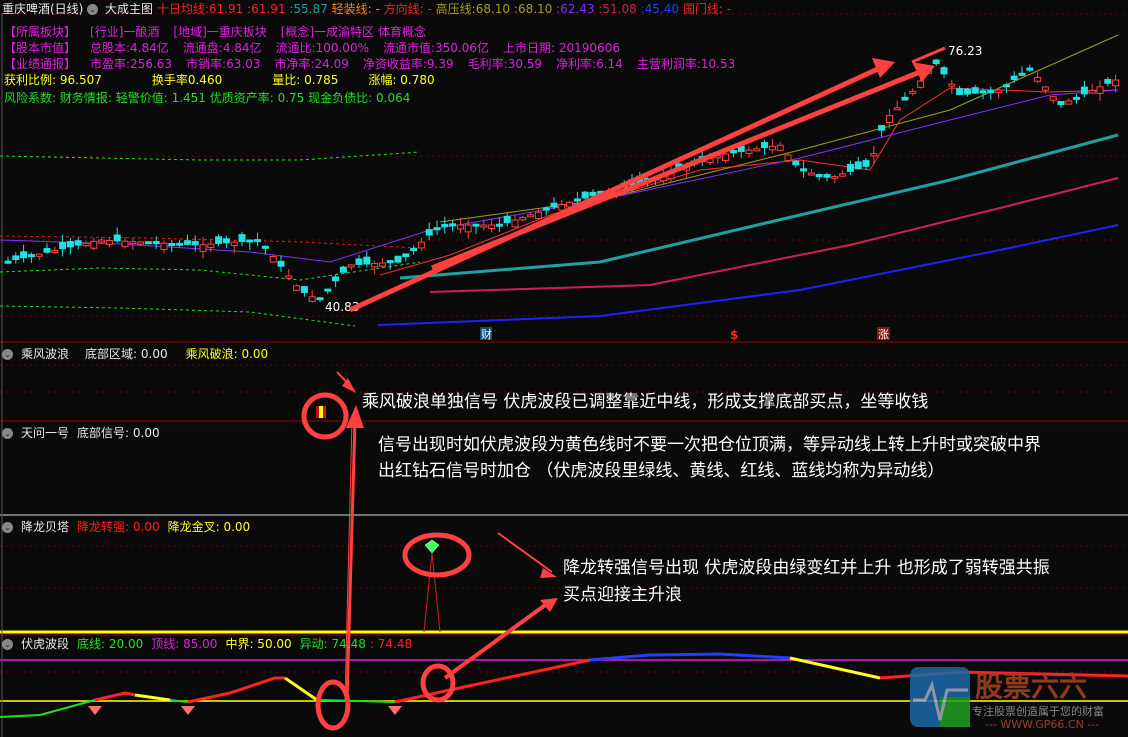  What do you see at coordinates (219, 80) in the screenshot?
I see `ratios-row: 获利比例: 96.507 换手率0.460 量比: 0.785 涨幅: 0.780` at bounding box center [219, 80].